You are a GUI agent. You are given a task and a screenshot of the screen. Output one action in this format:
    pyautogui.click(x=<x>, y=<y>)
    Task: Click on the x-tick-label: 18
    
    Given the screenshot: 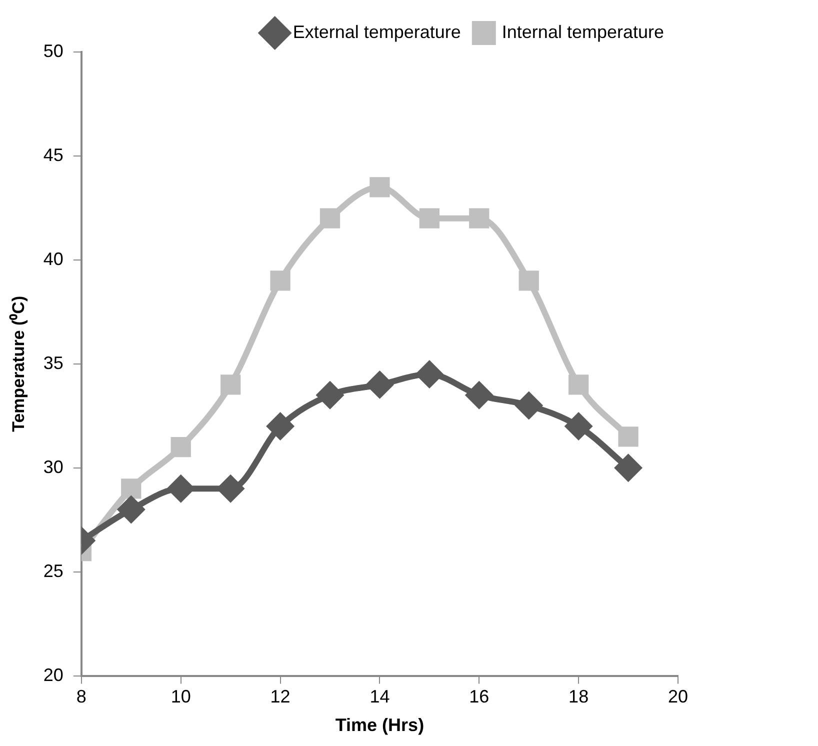 What is the action you would take?
    pyautogui.click(x=578, y=696)
    